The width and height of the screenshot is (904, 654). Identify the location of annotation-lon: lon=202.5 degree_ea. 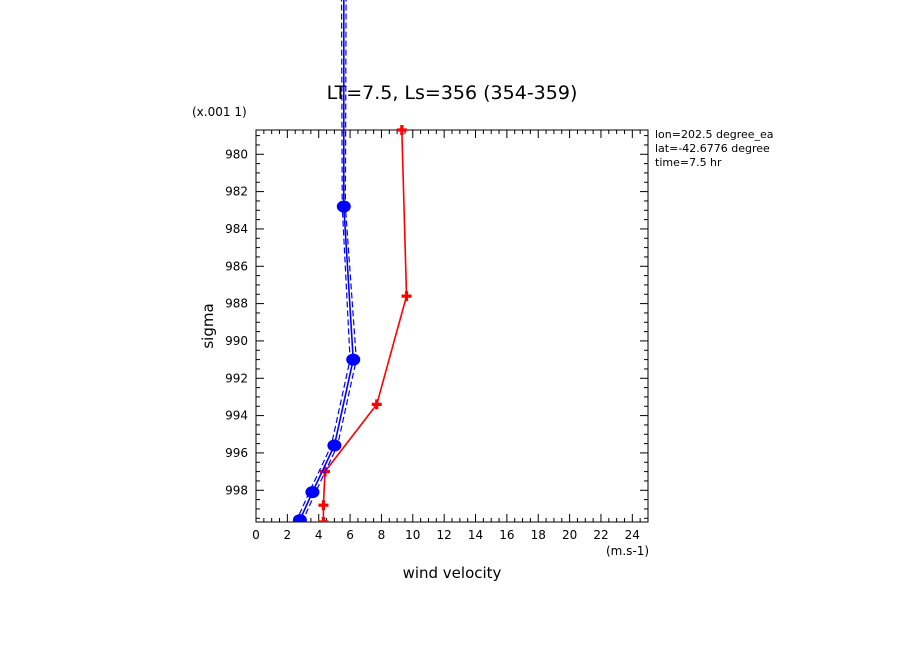
(714, 134).